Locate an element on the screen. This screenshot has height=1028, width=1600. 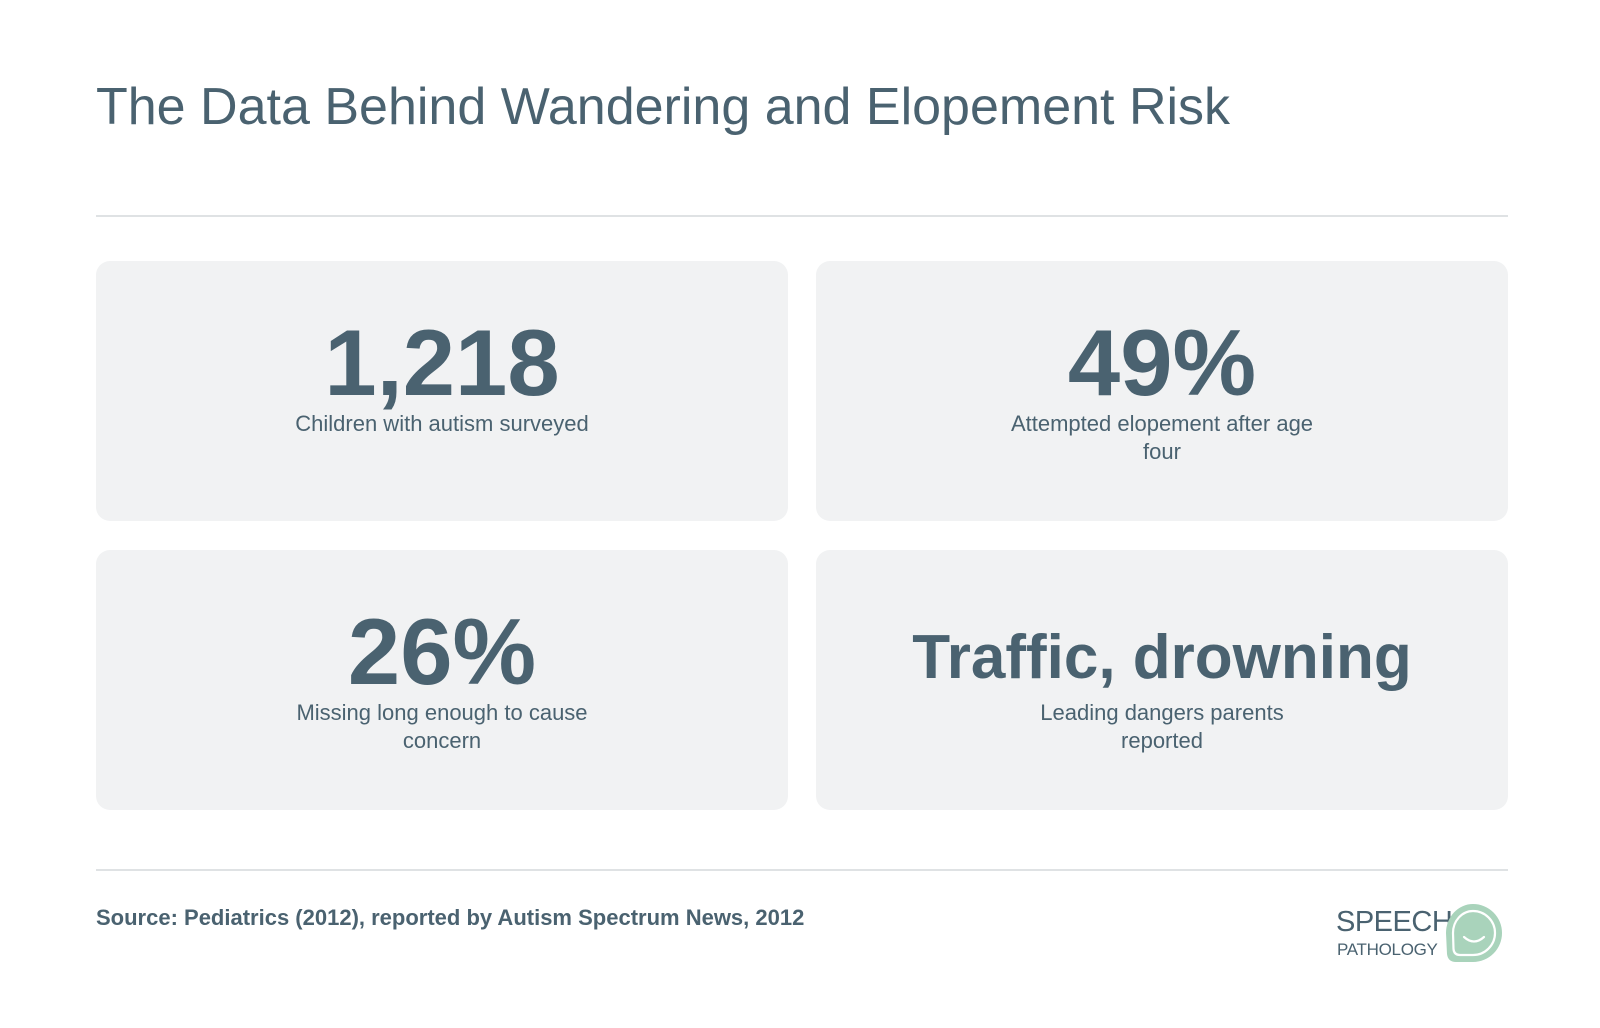
stat-value: 49% is located at coordinates (1162, 362).